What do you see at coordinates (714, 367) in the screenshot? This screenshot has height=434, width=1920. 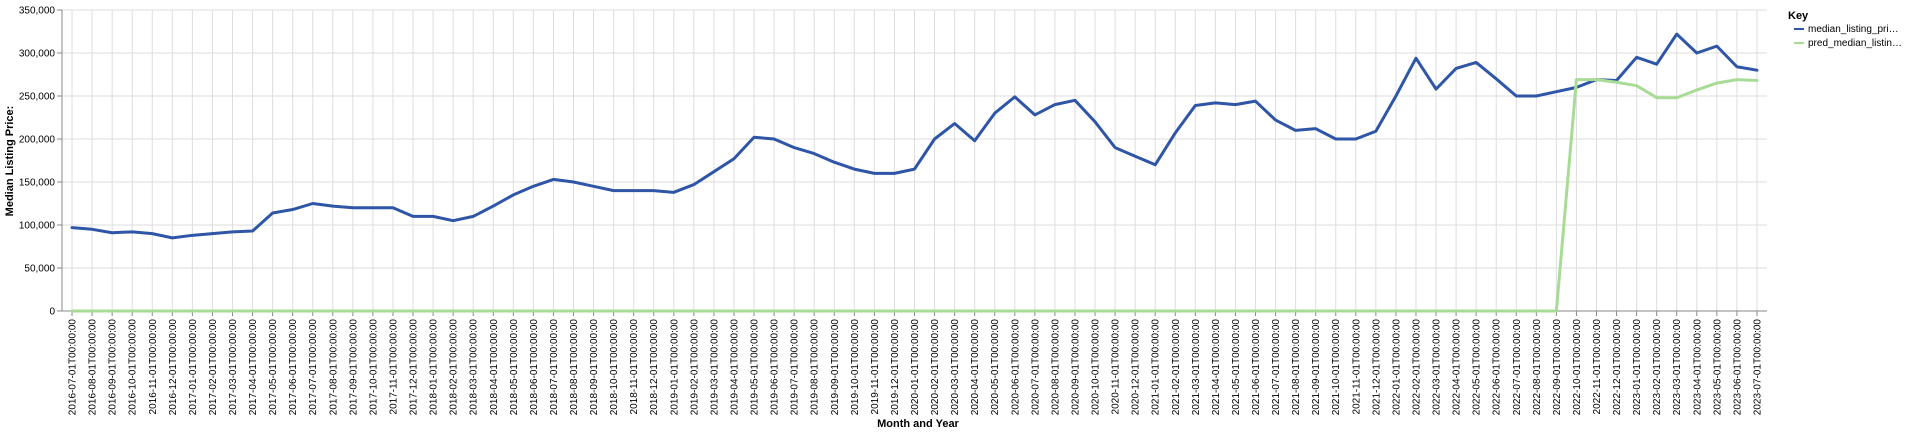 I see `x-tick-label: 2019-03-01T00:00:00` at bounding box center [714, 367].